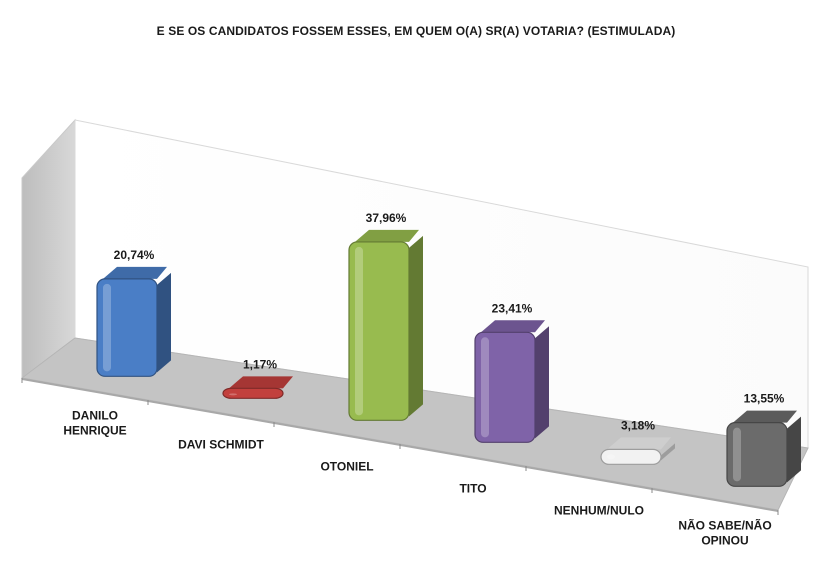 Image resolution: width=832 pixels, height=564 pixels. I want to click on side-wall, so click(48, 249).